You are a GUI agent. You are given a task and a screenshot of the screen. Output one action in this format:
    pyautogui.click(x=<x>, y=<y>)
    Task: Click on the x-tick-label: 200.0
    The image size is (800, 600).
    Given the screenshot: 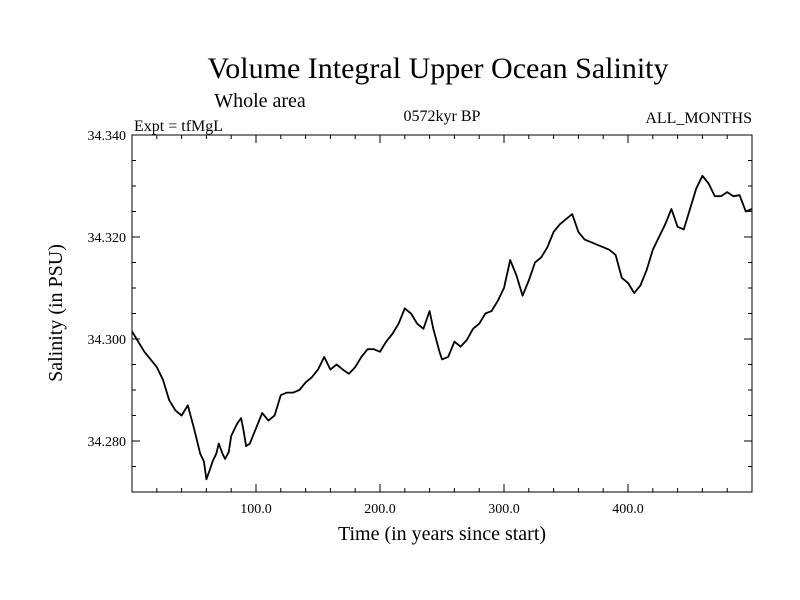 What is the action you would take?
    pyautogui.click(x=380, y=509)
    